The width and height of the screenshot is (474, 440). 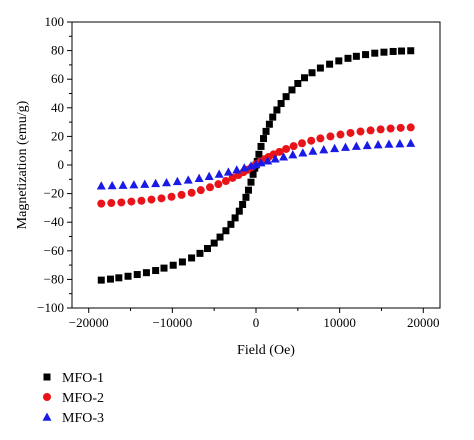 What do you see at coordinates (57, 107) in the screenshot?
I see `y-tick-label: 40` at bounding box center [57, 107].